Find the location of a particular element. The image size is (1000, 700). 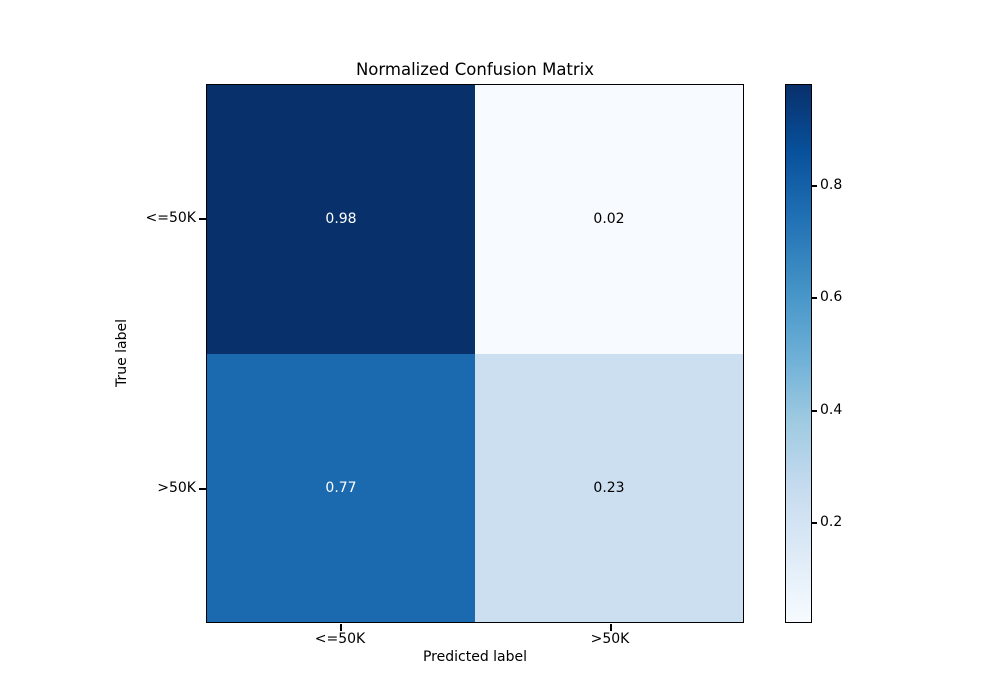

cell-value: 0.98 is located at coordinates (341, 219).